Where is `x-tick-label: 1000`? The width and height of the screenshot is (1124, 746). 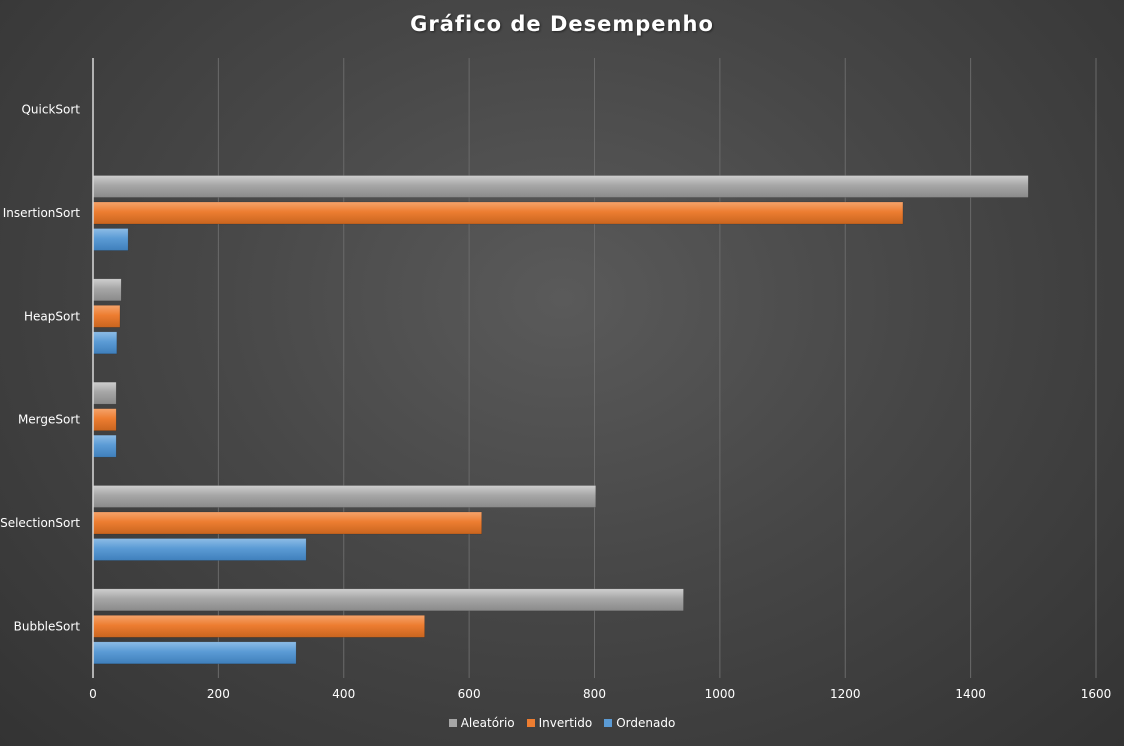
x-tick-label: 1000 is located at coordinates (720, 694).